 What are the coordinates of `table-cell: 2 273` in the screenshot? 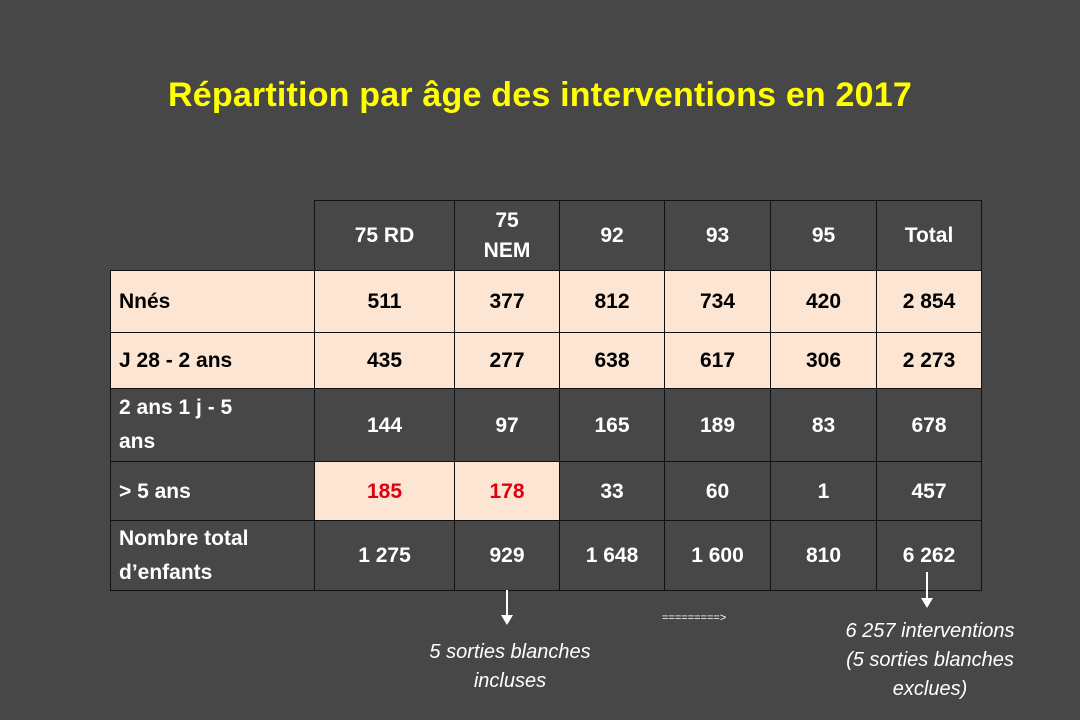 It's located at (929, 360).